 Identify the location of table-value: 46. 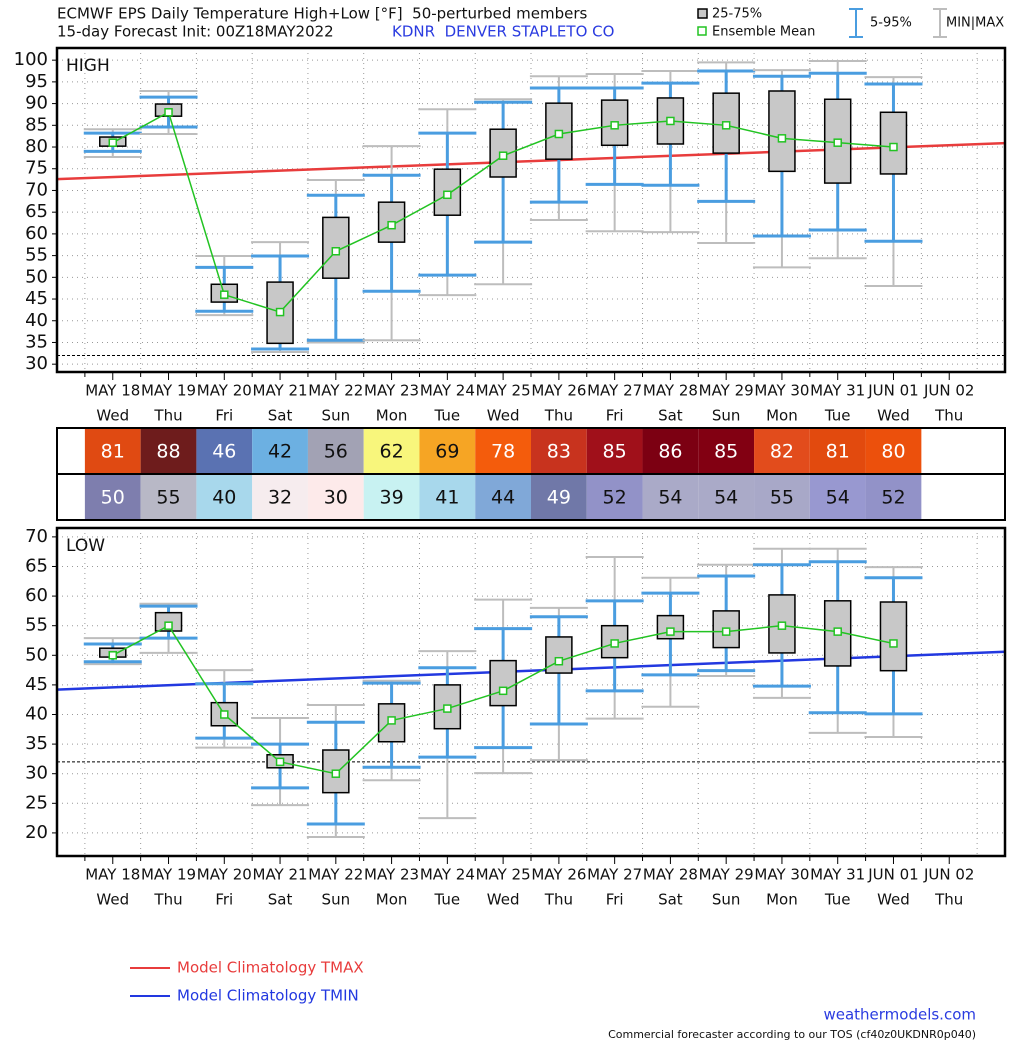
(224, 452).